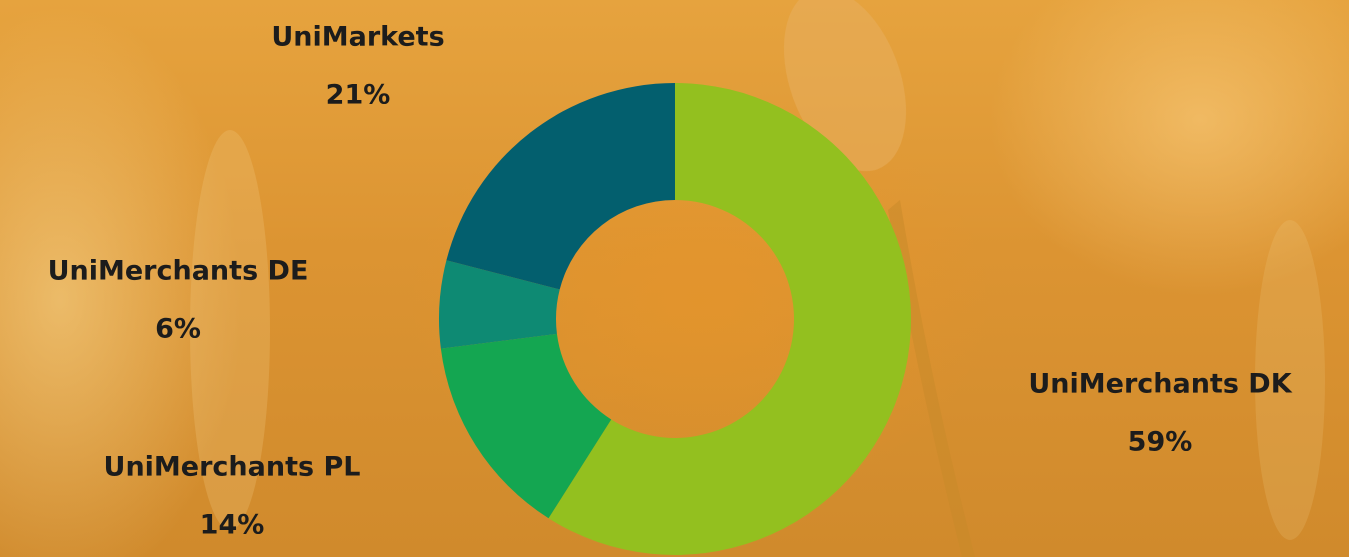 This screenshot has height=557, width=1349. Describe the element at coordinates (232, 525) in the screenshot. I see `slice-value-label: 14%` at that location.